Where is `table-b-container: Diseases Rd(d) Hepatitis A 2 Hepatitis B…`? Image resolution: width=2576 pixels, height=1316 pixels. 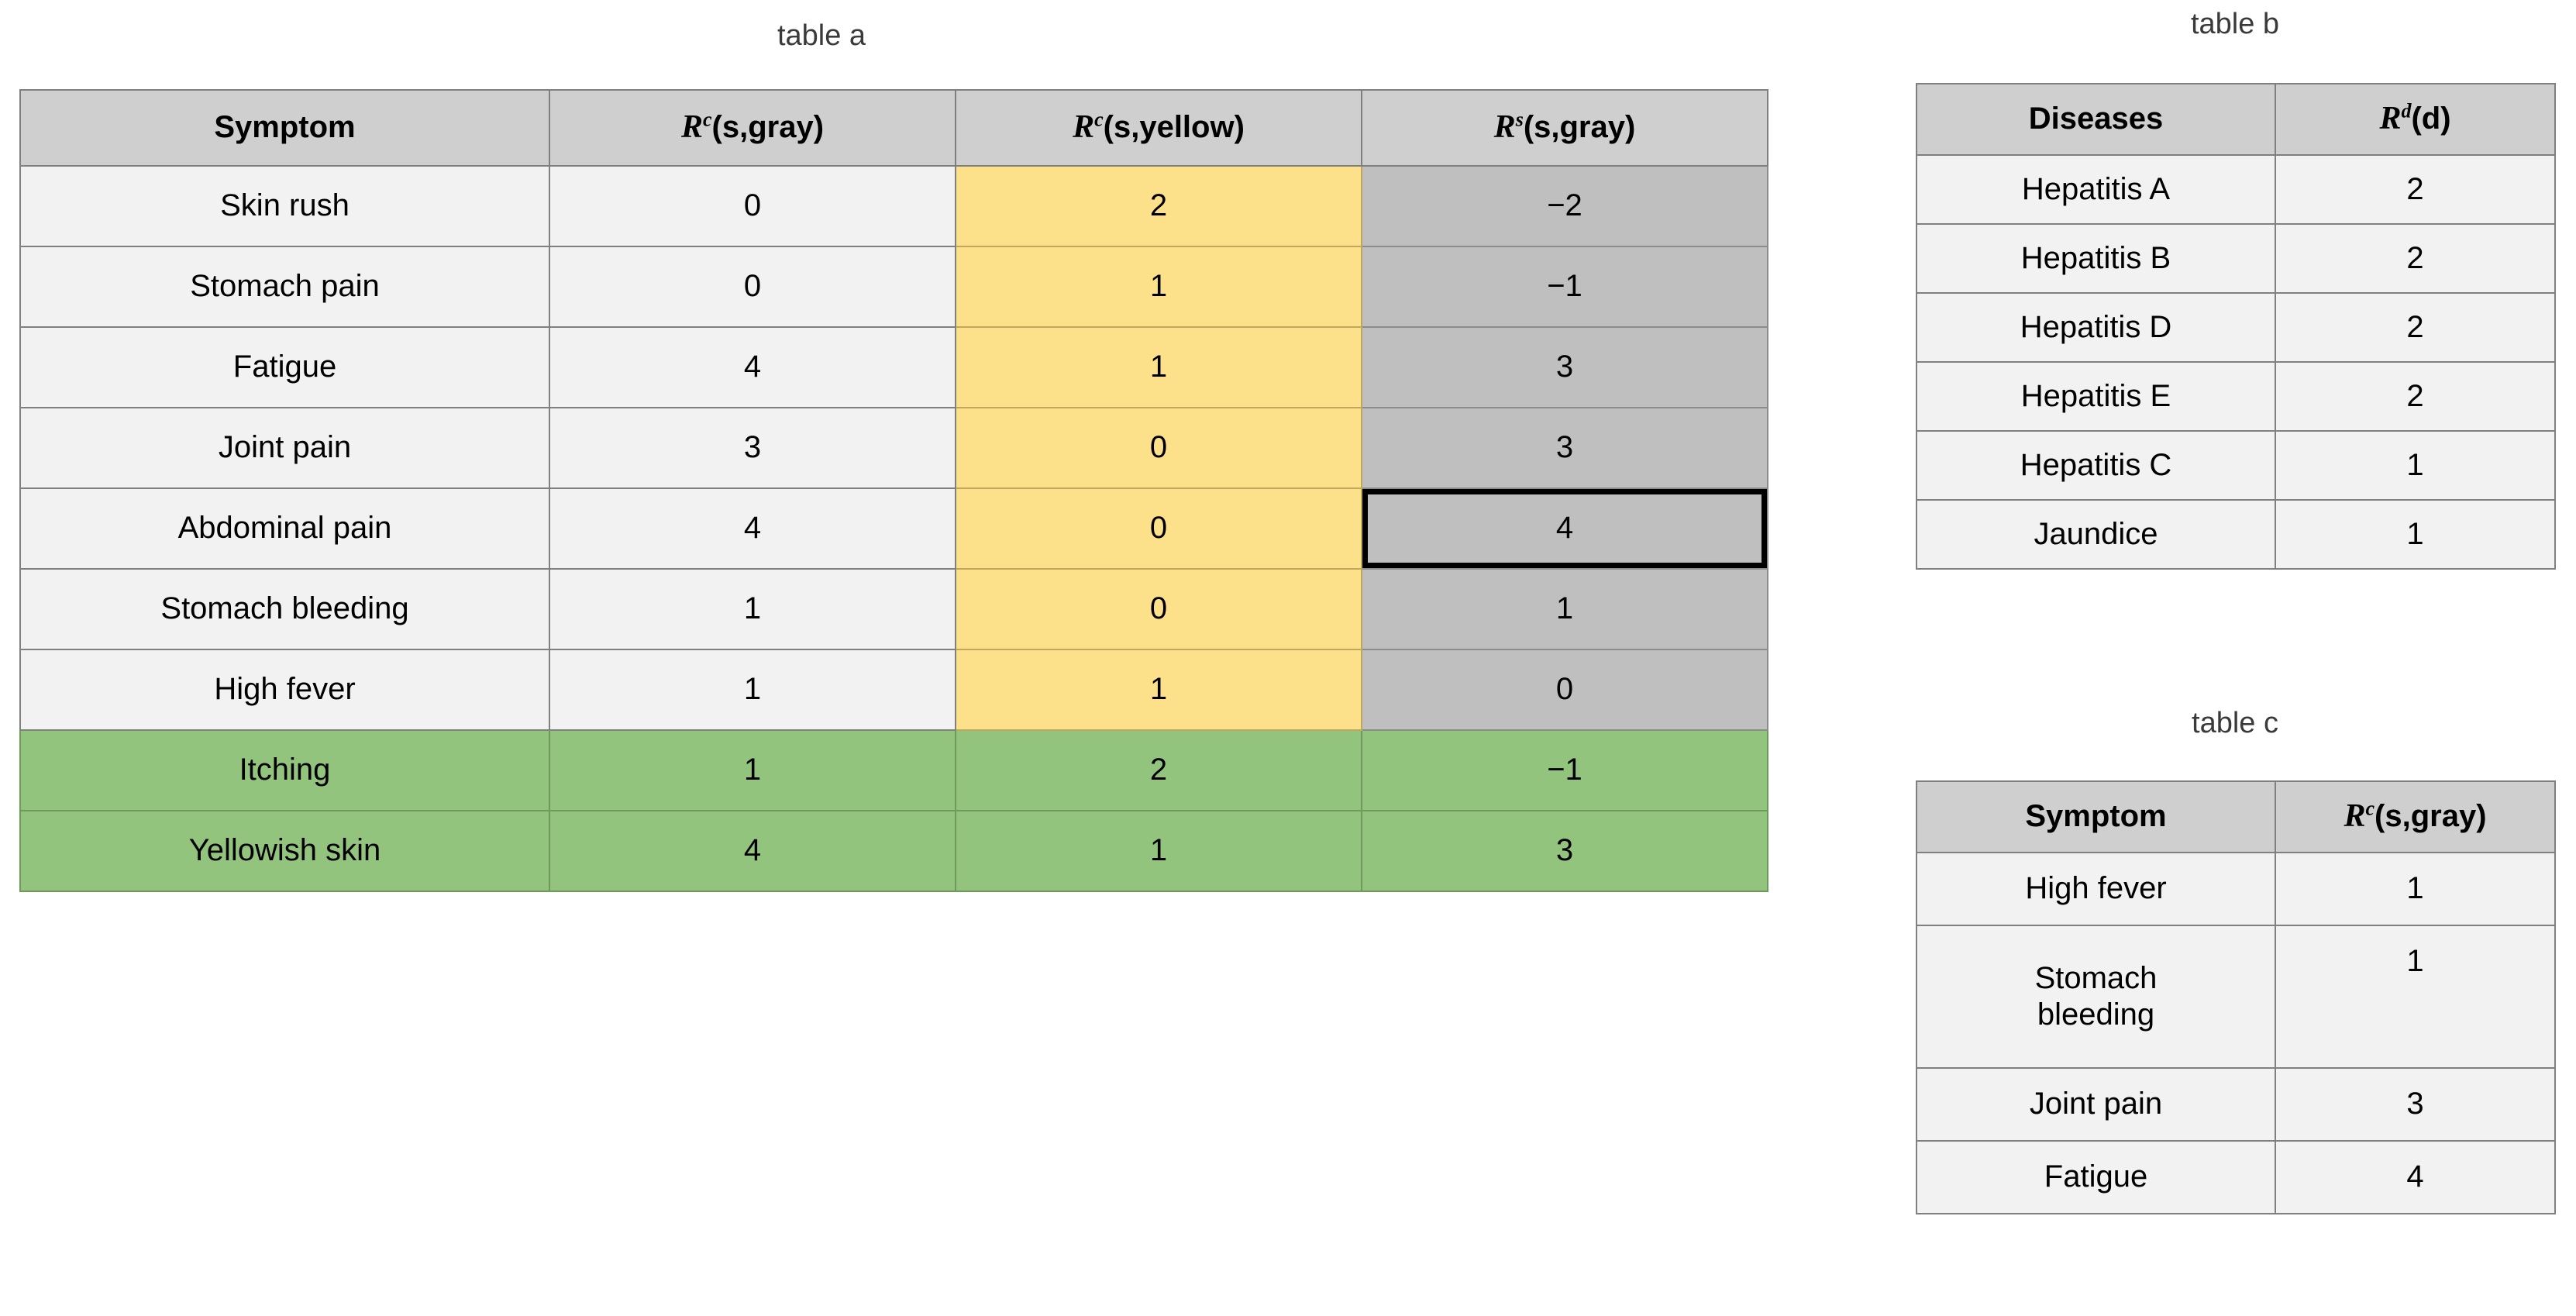
table-b-container: Diseases Rd(d) Hepatitis A 2 Hepatitis B… is located at coordinates (2236, 326).